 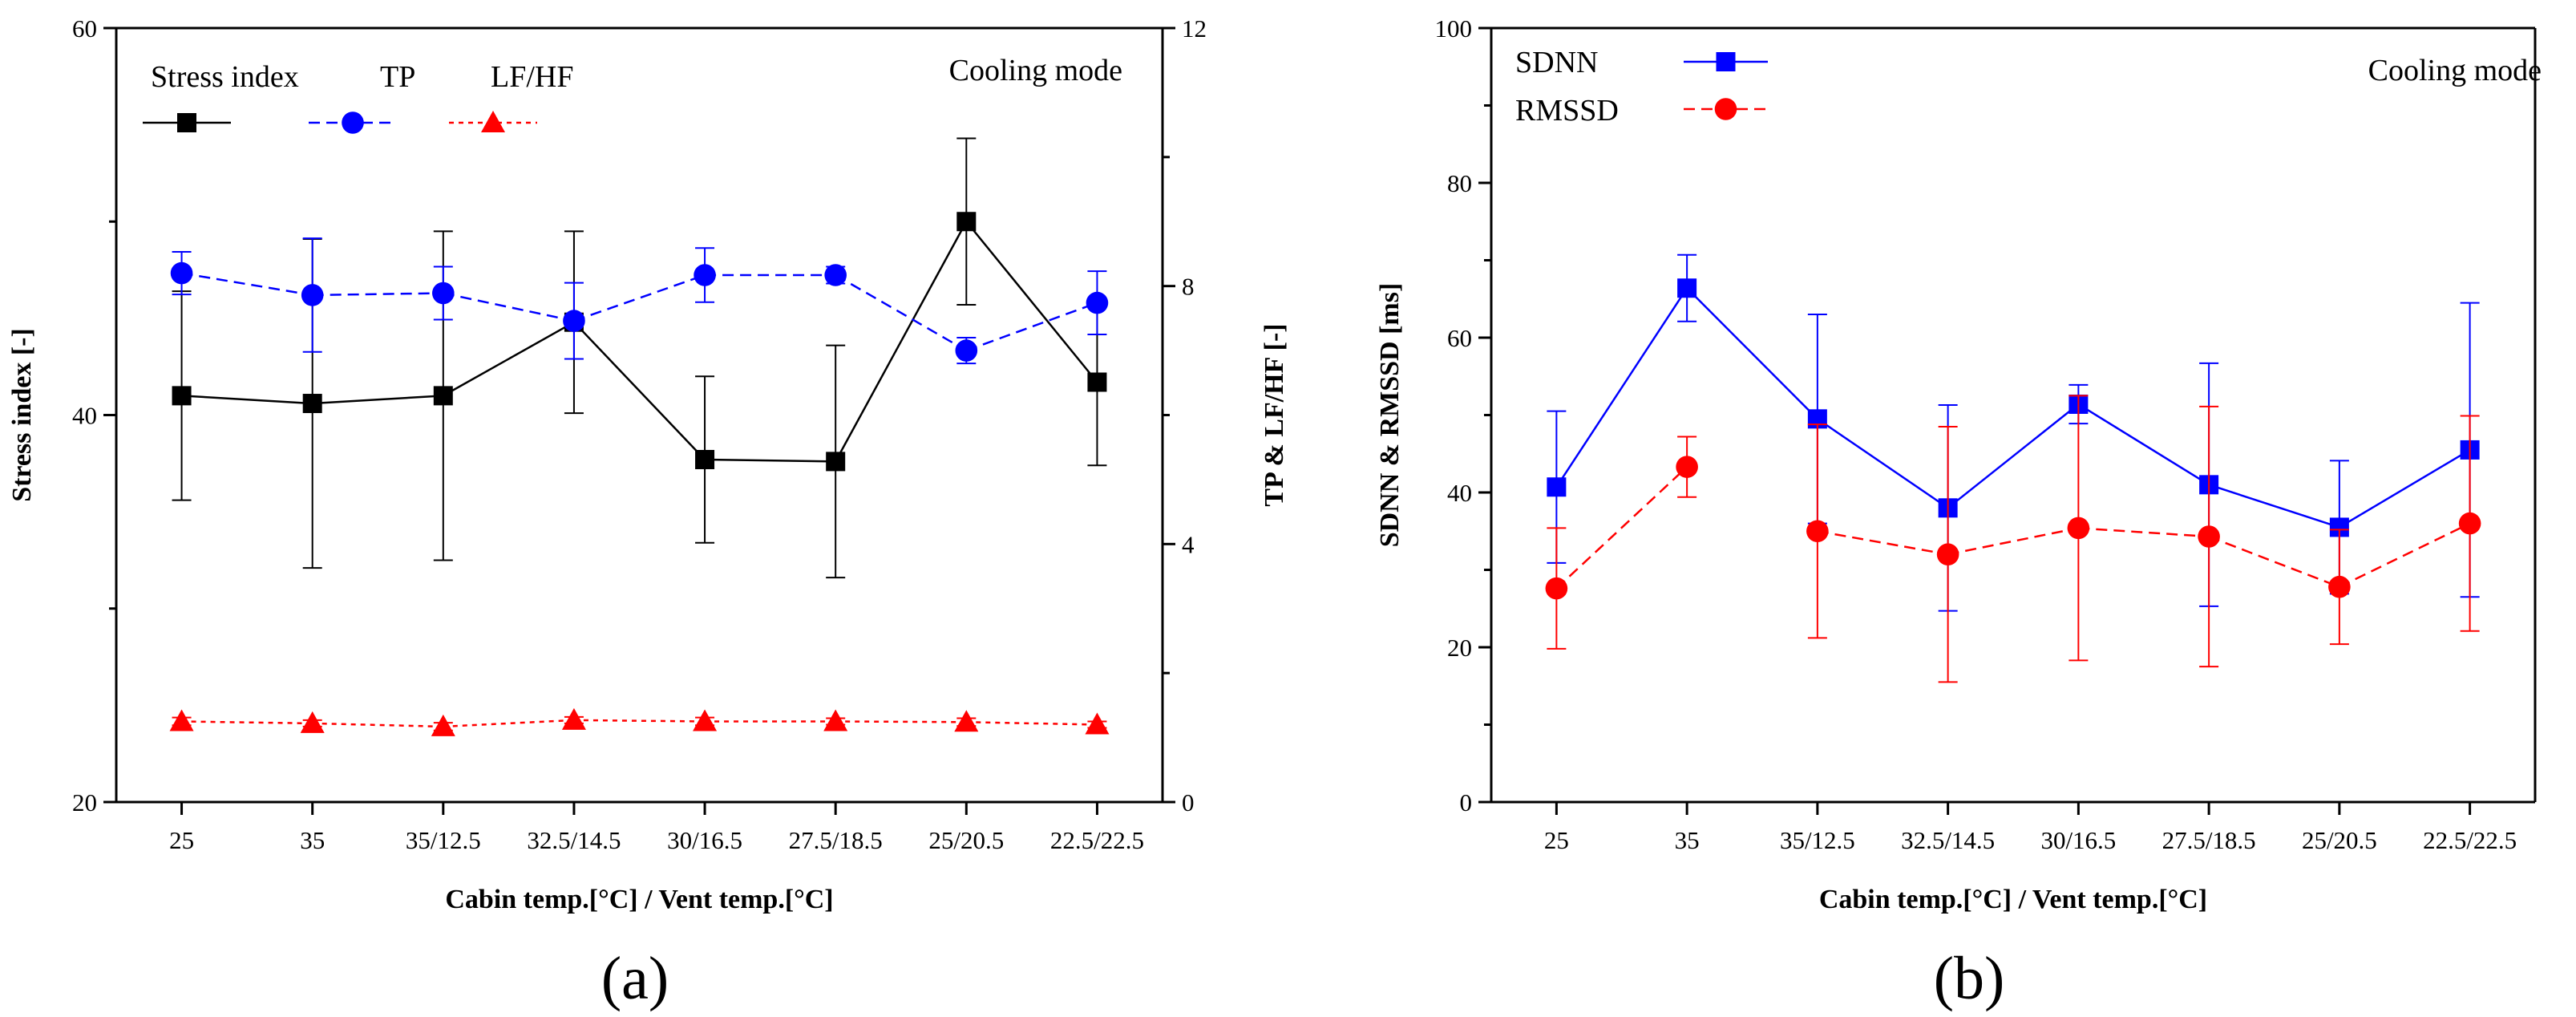 What do you see at coordinates (511, 96) in the screenshot?
I see `legend-entry-lf-hf: LF/HF` at bounding box center [511, 96].